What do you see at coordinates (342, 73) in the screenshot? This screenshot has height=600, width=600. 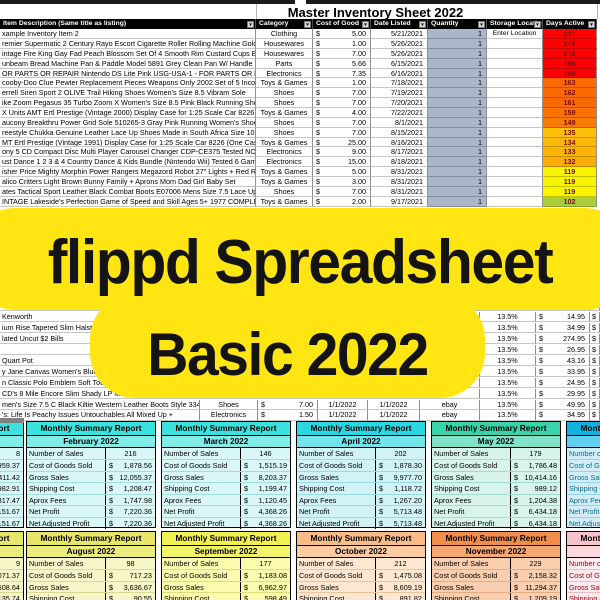 I see `cell-cost: 7.35 $` at bounding box center [342, 73].